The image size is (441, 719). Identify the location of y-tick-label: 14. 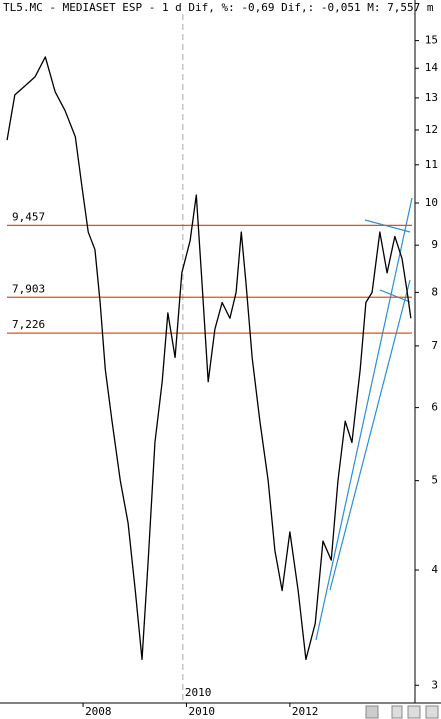
(432, 67).